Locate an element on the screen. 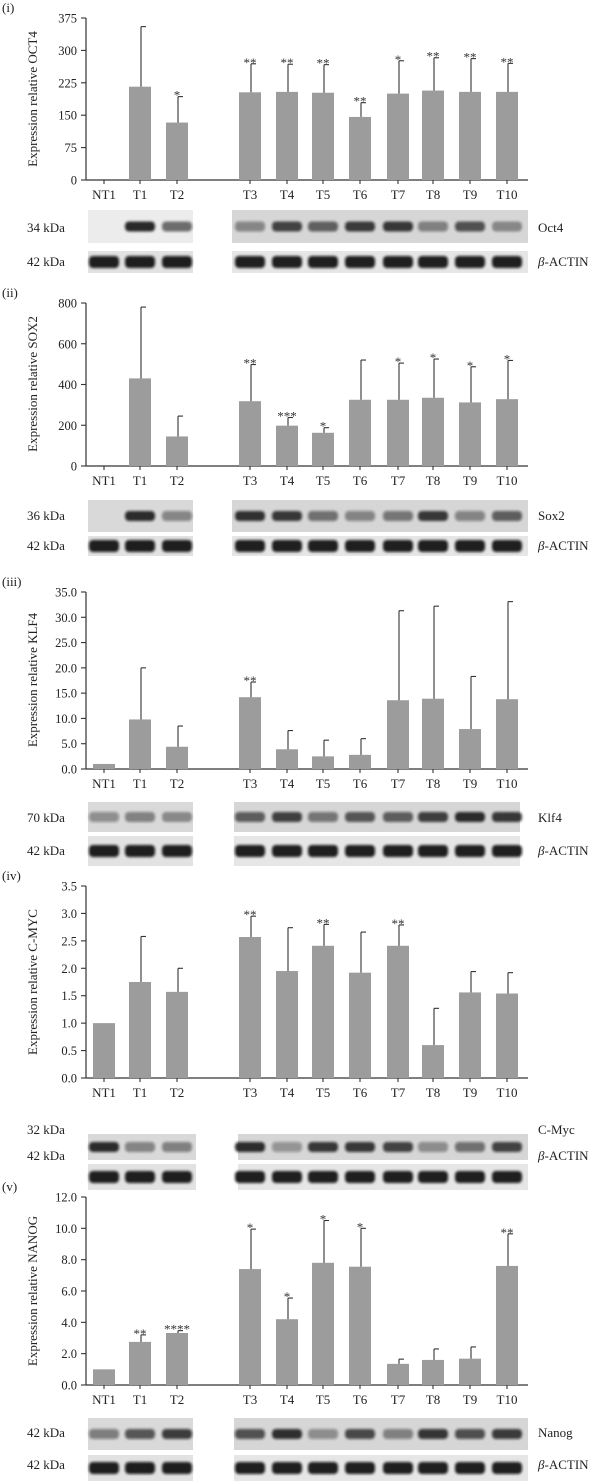 This screenshot has width=600, height=1483. actin-blot: 42 kDa β-ACTIN is located at coordinates (308, 546).